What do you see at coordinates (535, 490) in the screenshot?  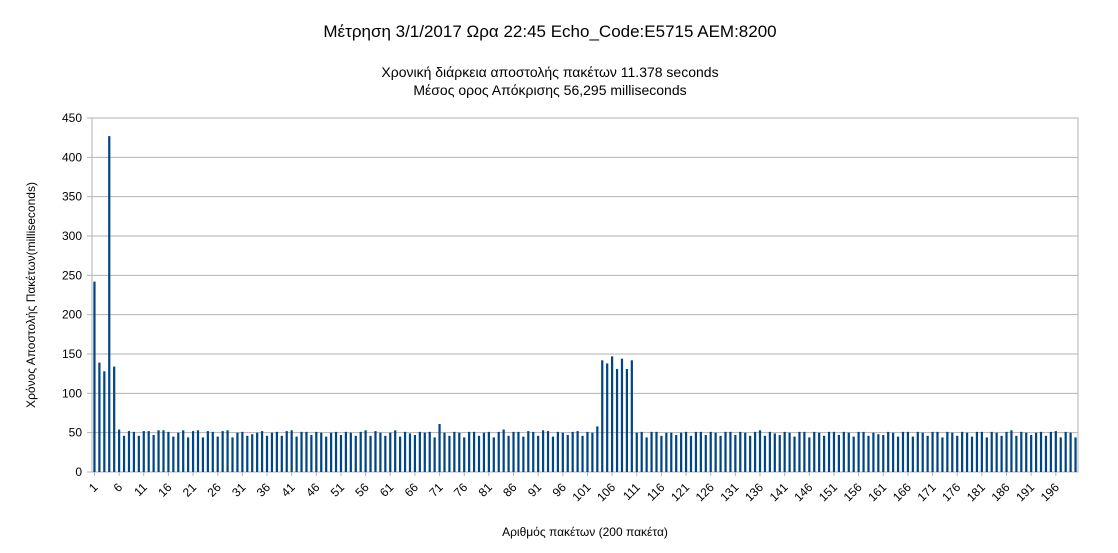 I see `x-tick-label: 91` at bounding box center [535, 490].